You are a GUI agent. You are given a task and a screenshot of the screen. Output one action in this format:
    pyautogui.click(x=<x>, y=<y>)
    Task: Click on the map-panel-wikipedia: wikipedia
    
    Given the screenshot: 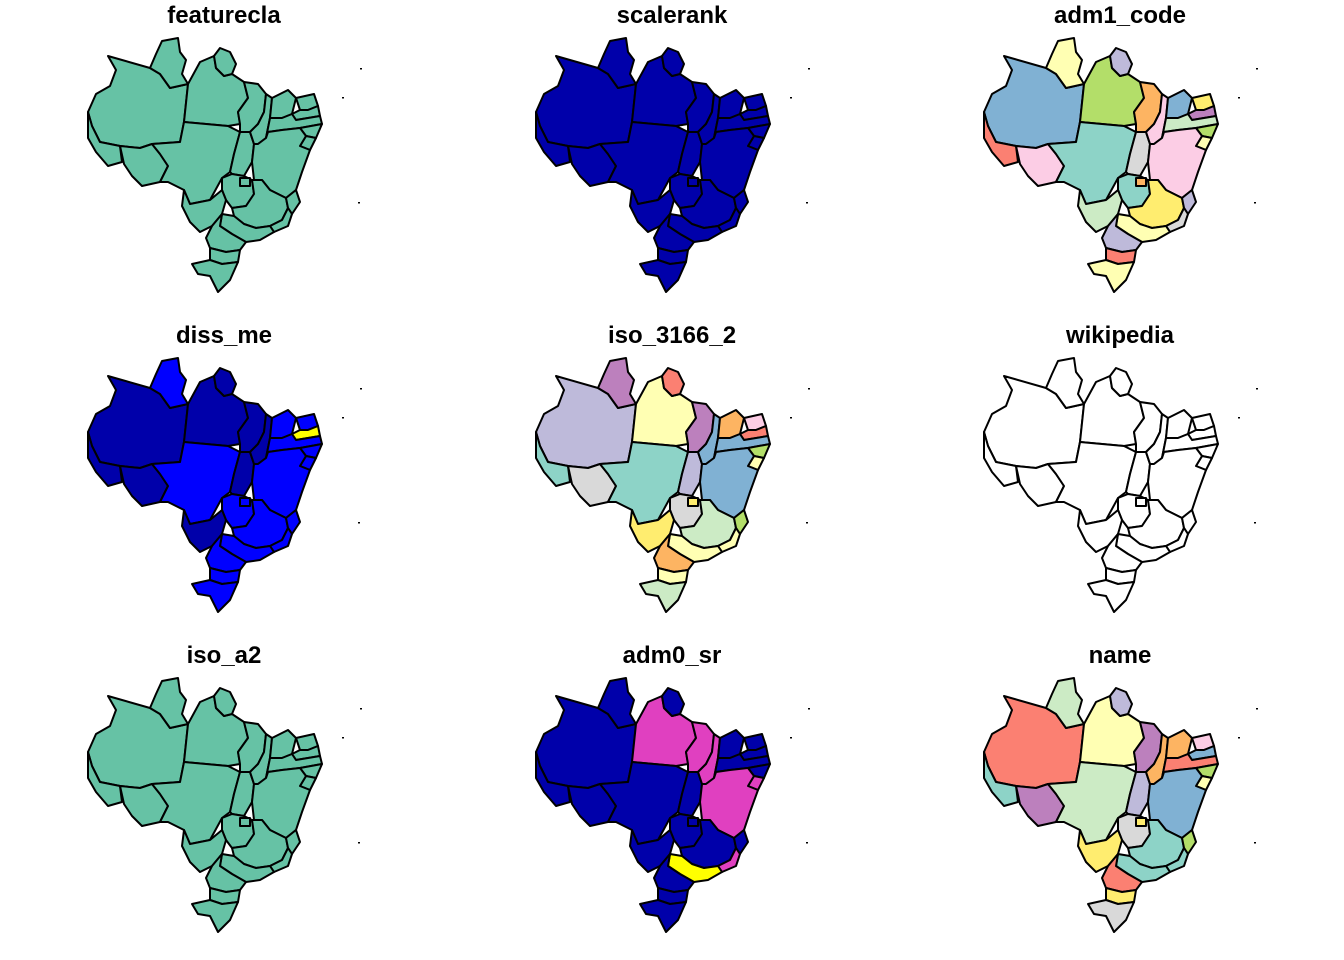 What is the action you would take?
    pyautogui.click(x=1120, y=480)
    